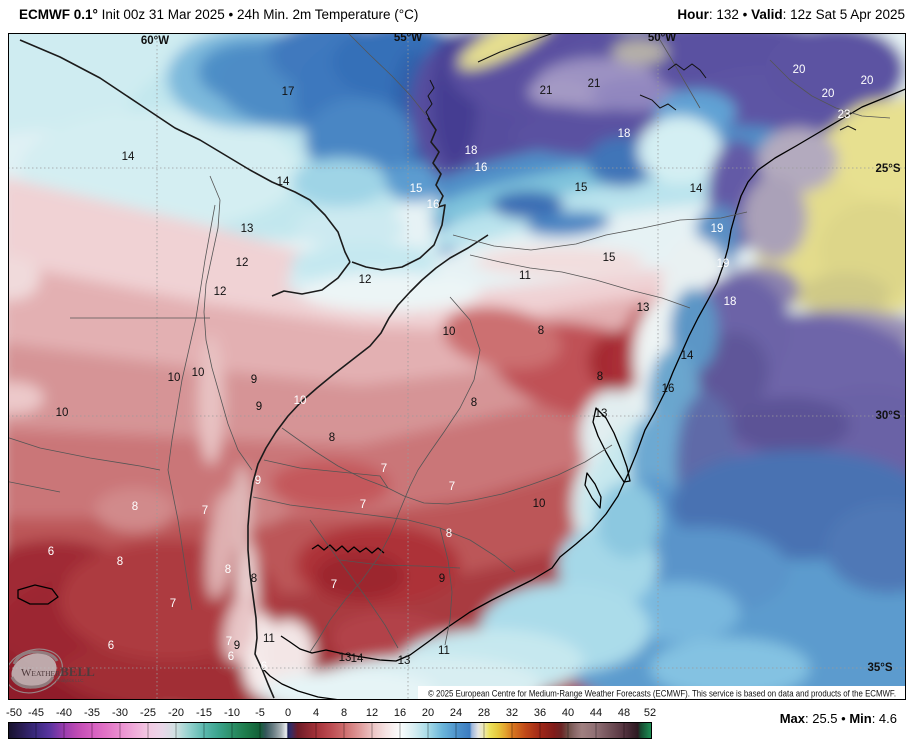  What do you see at coordinates (288, 713) in the screenshot?
I see `svg-text: 0` at bounding box center [288, 713].